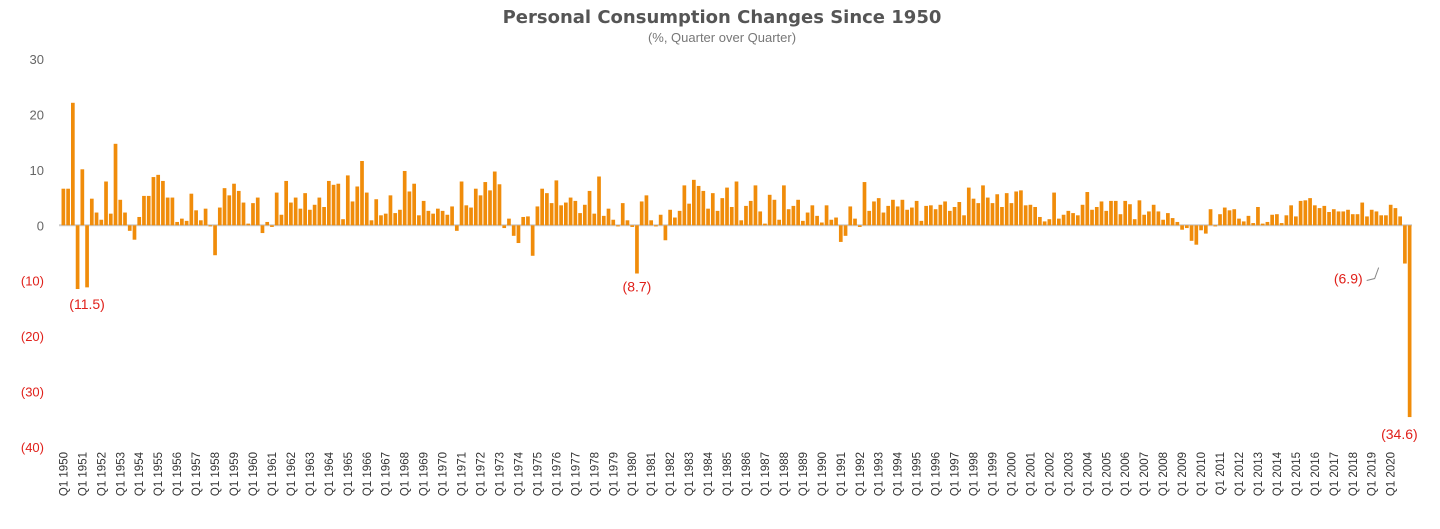 The width and height of the screenshot is (1440, 529). Describe the element at coordinates (159, 474) in the screenshot. I see `x-tick-label: Q1 1955` at that location.